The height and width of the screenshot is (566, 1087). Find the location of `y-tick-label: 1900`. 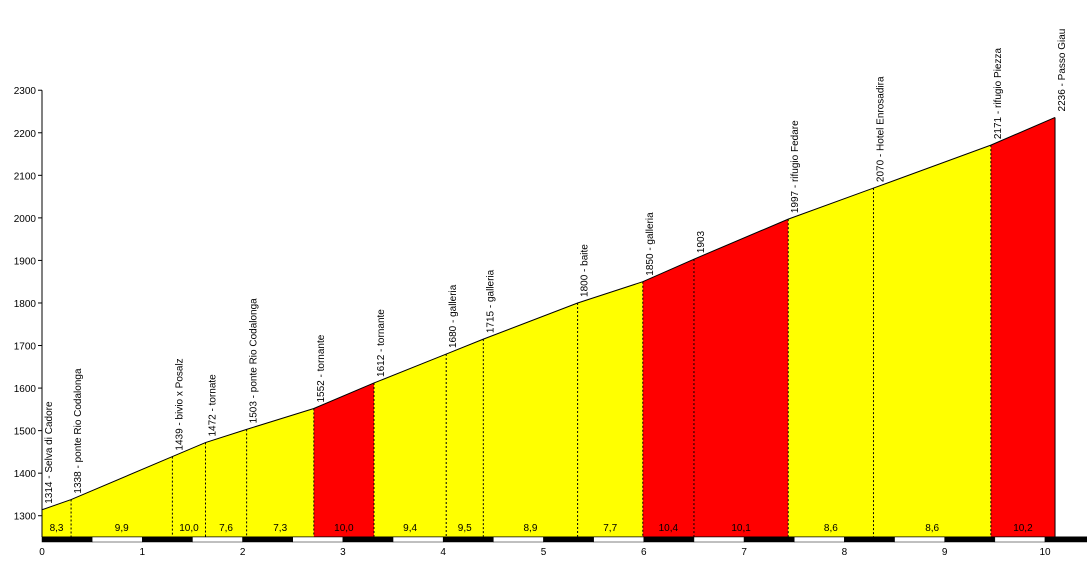

y-tick-label: 1900 is located at coordinates (25, 261).